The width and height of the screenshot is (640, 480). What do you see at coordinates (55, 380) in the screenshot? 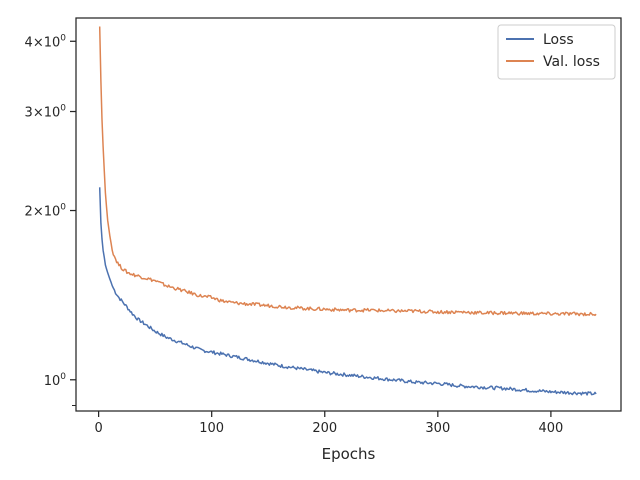
I see `y-tick-label: 100` at bounding box center [55, 380].